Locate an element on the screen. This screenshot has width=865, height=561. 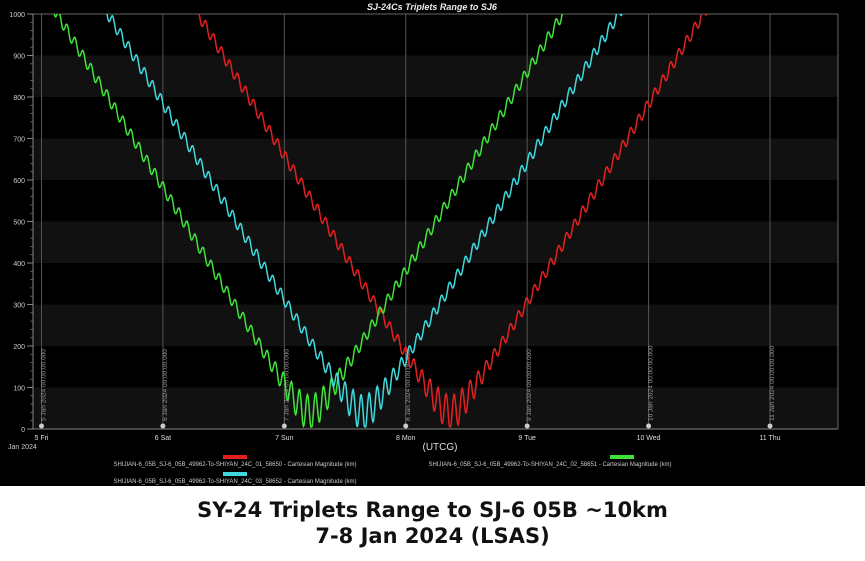
x-tick-label: 11 Thu is located at coordinates (769, 438).